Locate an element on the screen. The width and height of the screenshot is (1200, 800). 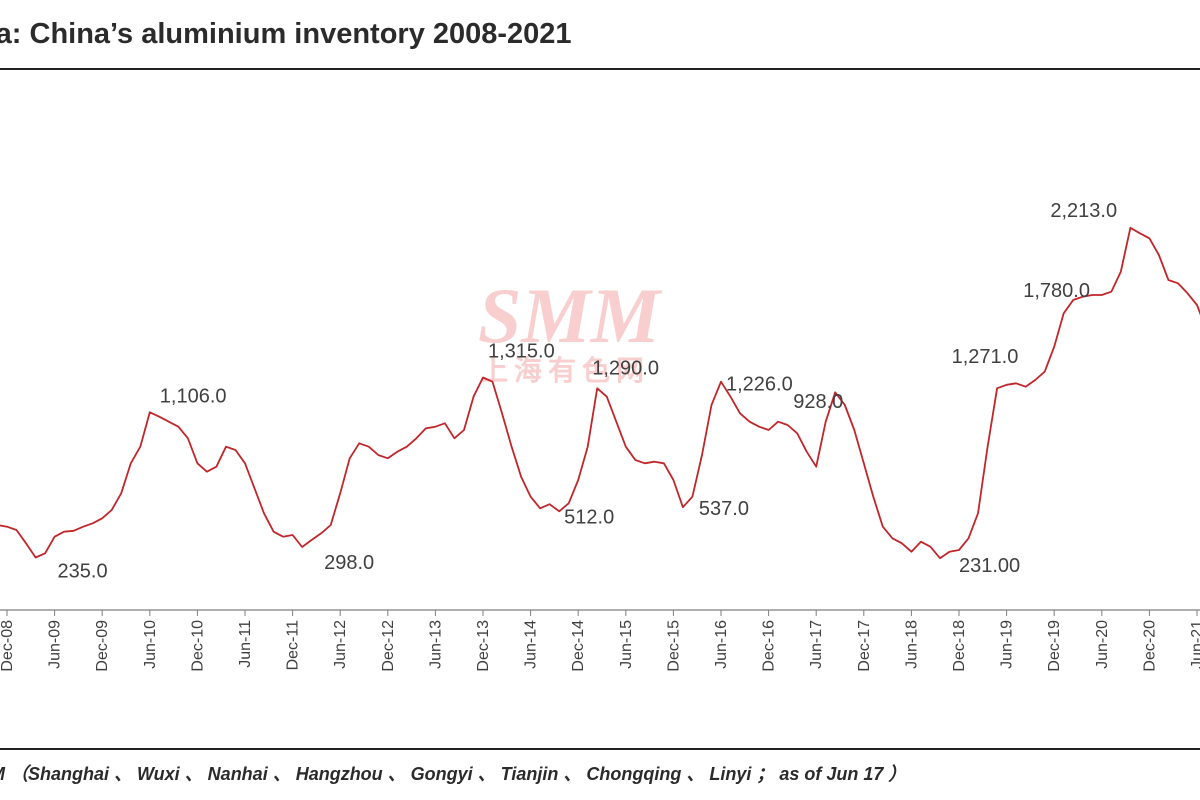
data-label: 928.0 is located at coordinates (818, 402).